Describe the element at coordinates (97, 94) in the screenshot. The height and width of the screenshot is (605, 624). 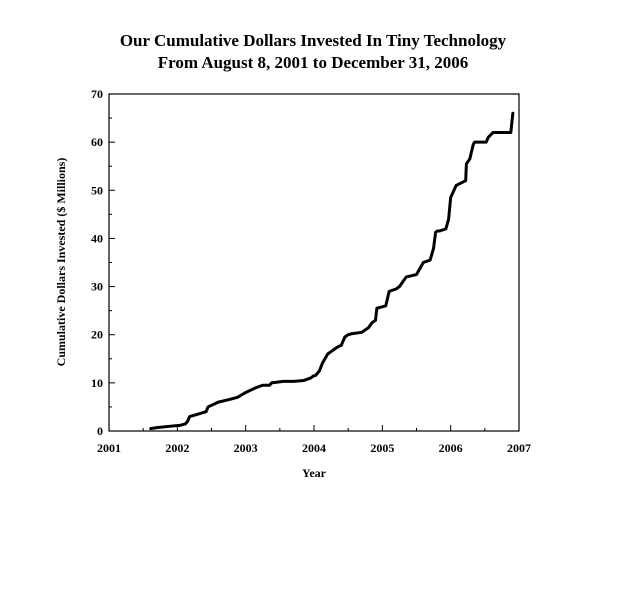
I see `y-tick-label: 70` at that location.